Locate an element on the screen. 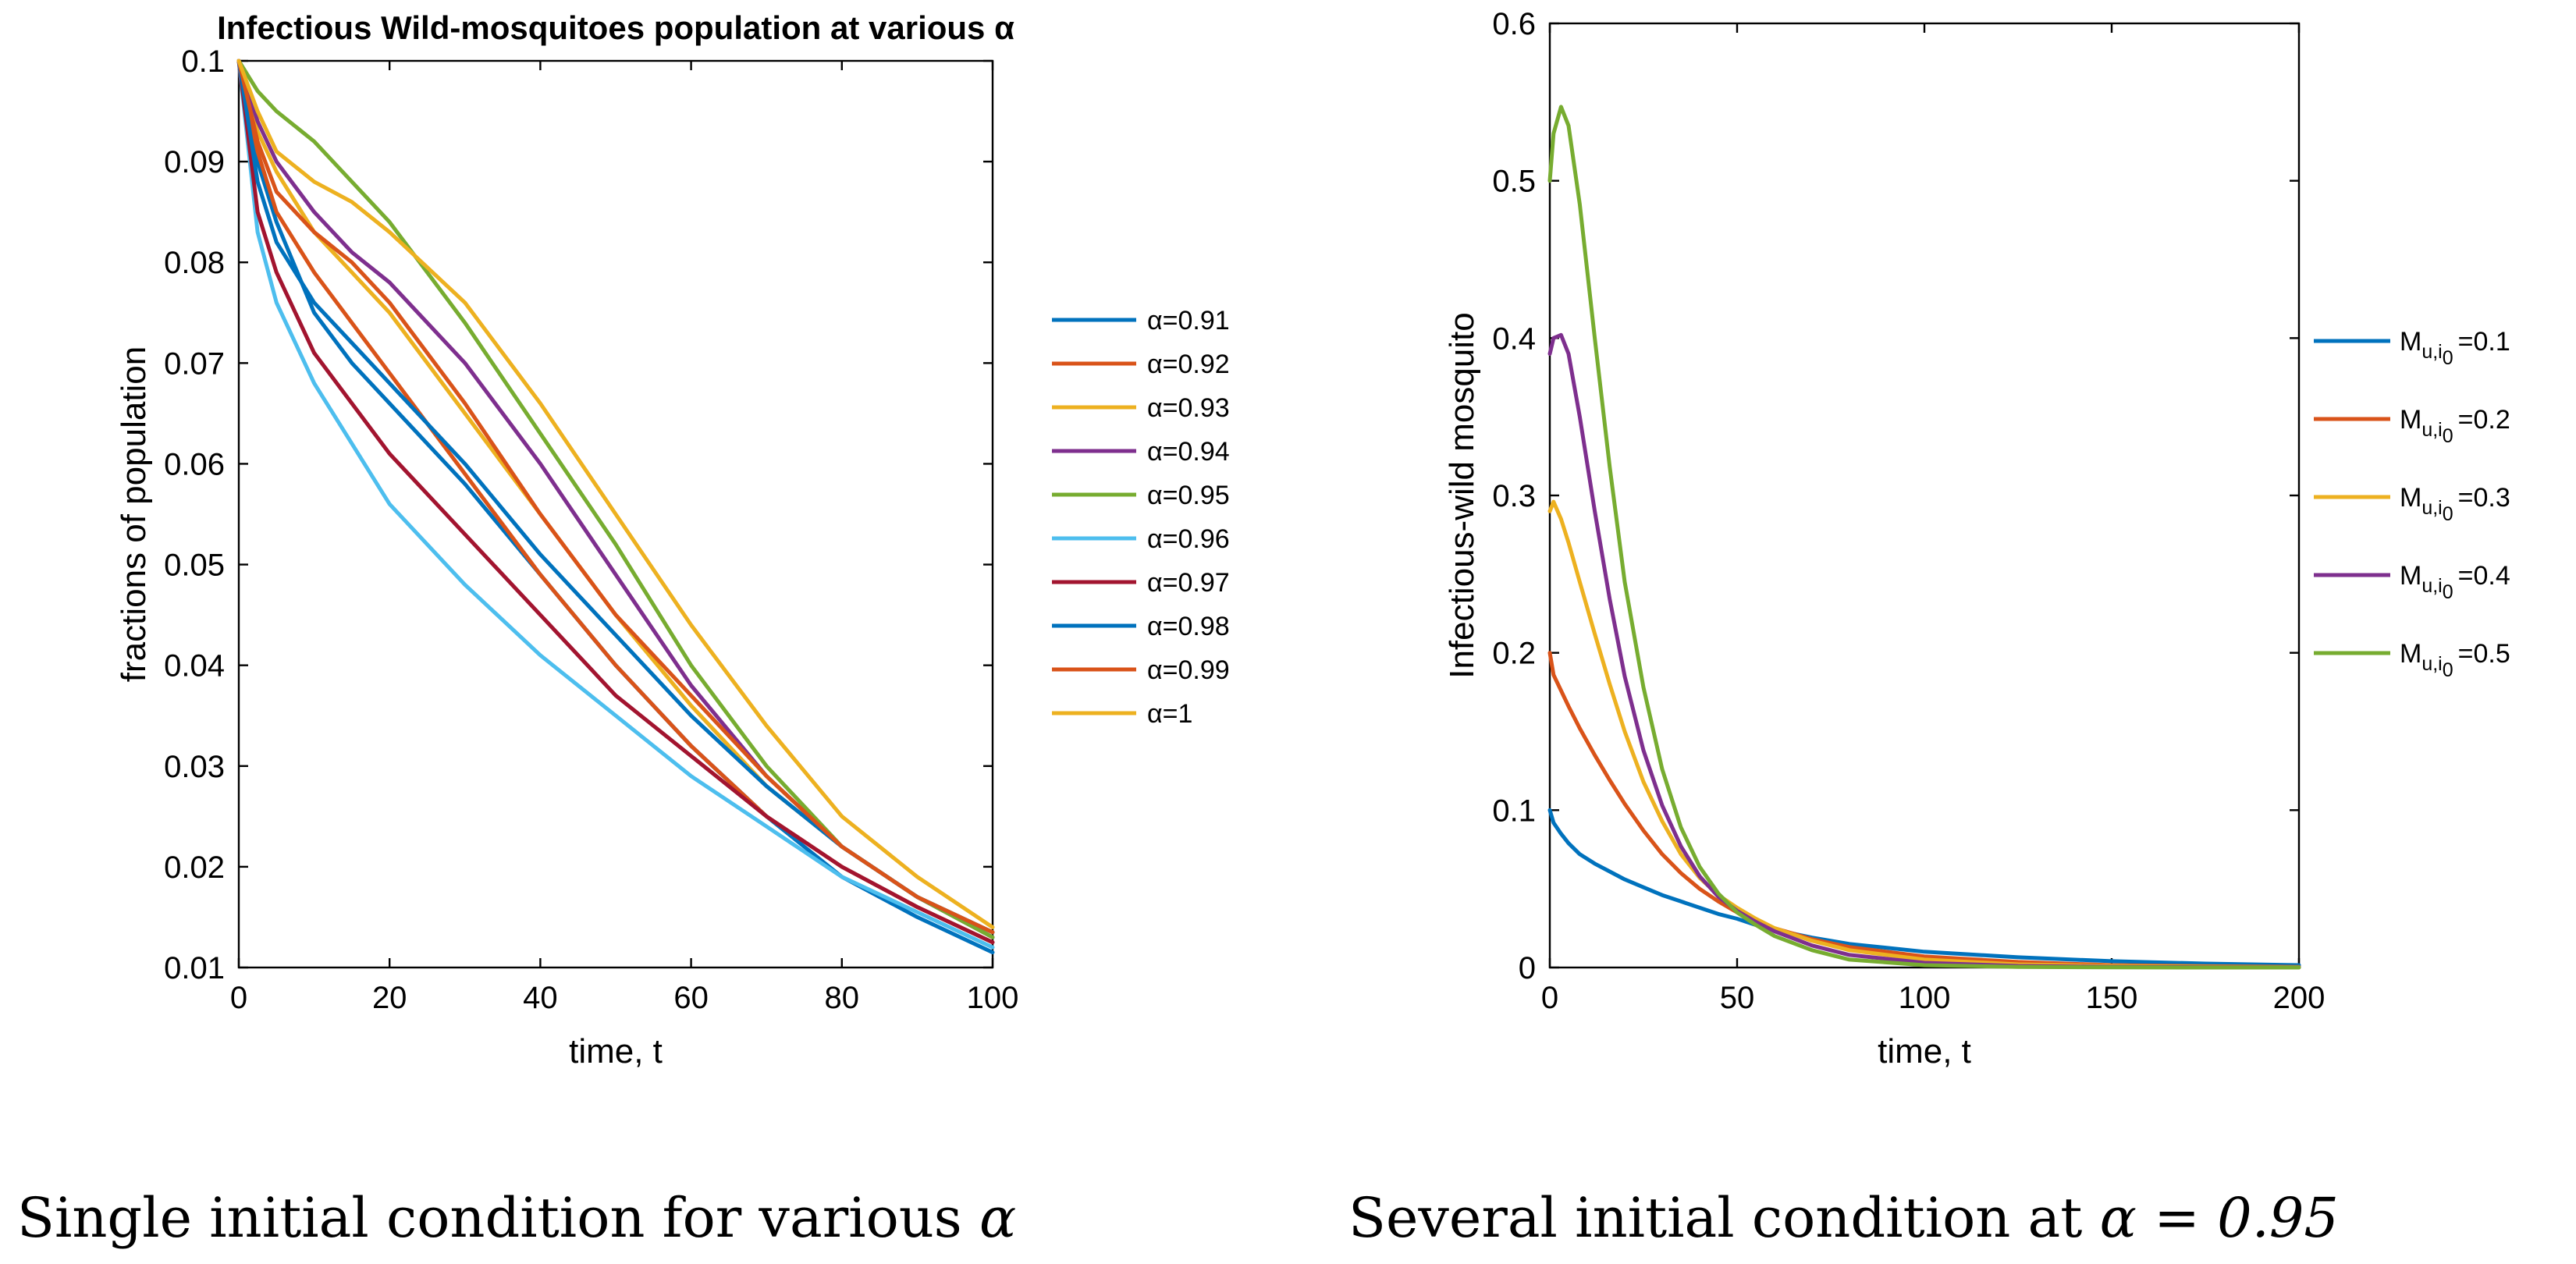  y-tick-label: 0.01 is located at coordinates (194, 968).